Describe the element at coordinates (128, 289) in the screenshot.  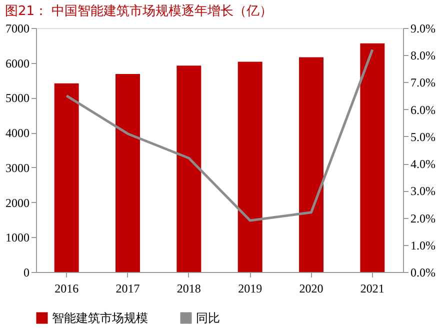
I see `x-tick-label: 2017` at that location.